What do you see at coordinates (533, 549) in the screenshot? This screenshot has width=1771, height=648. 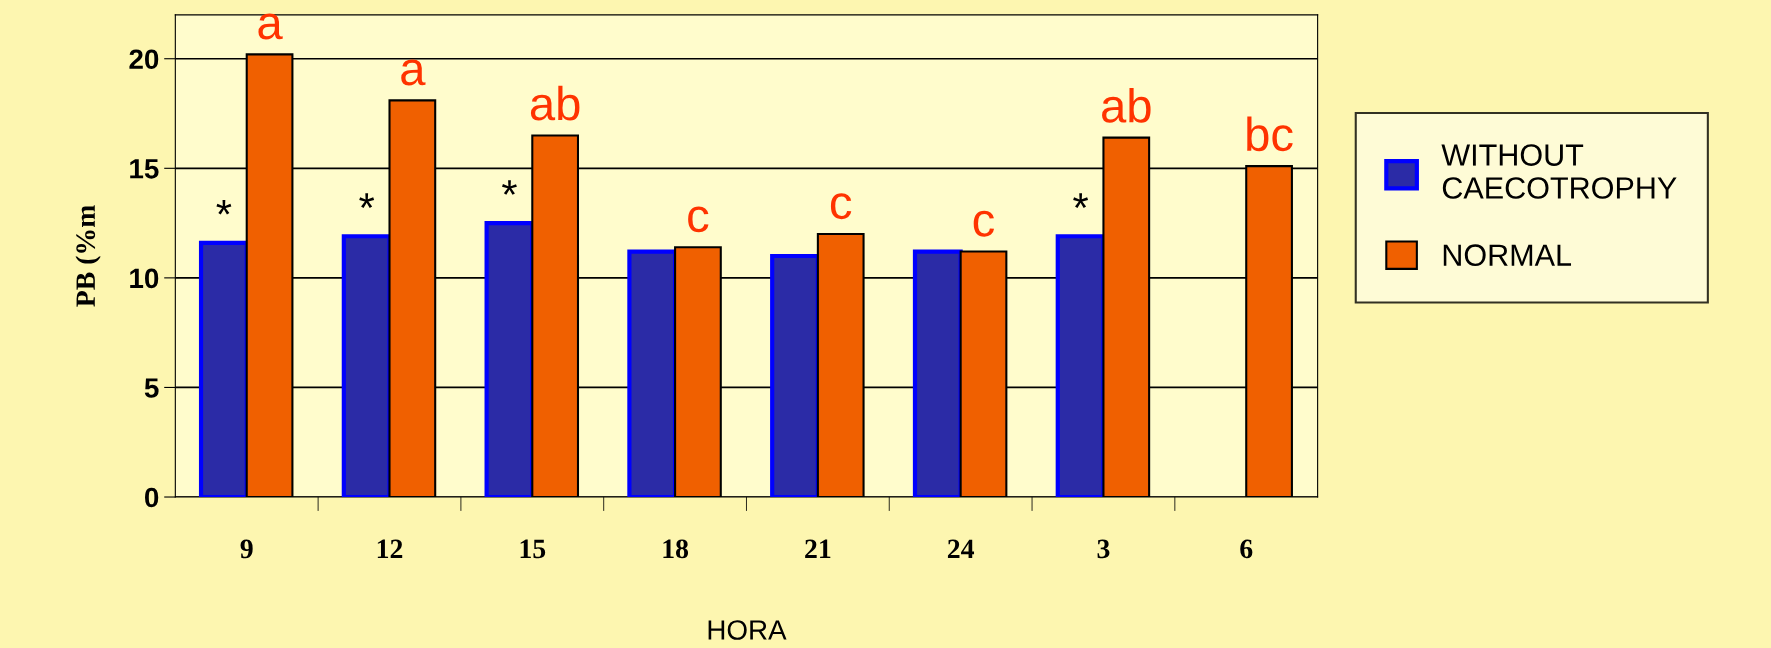 I see `x-tick-label: 15` at bounding box center [533, 549].